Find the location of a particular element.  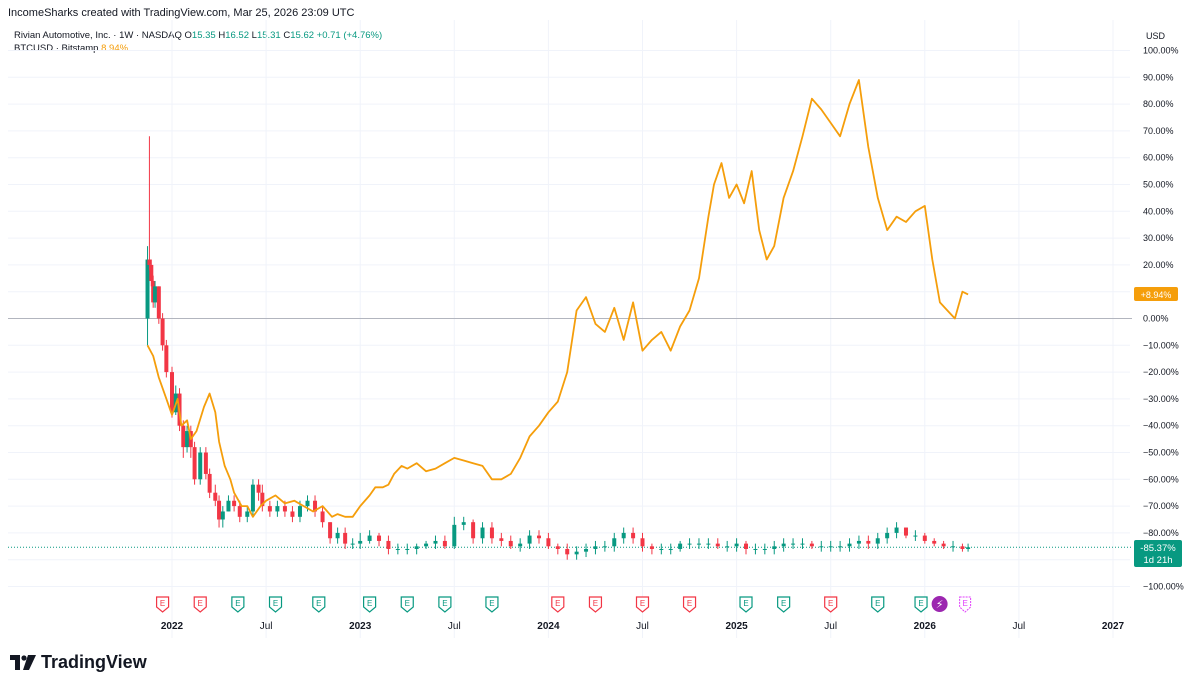

x-tick-label: 2025 is located at coordinates (736, 626).